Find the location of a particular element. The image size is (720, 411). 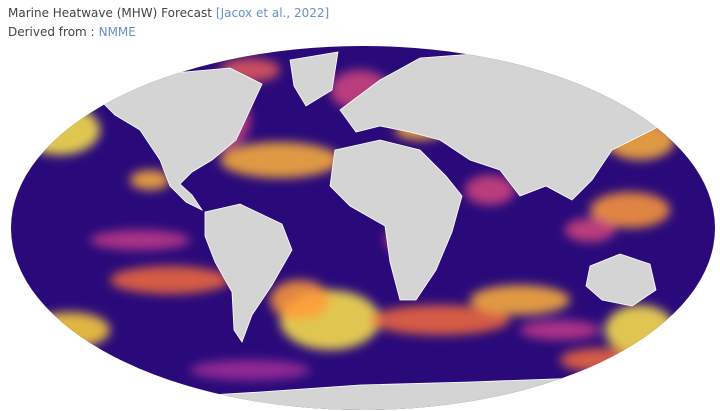

source-line: Derived from : NMME is located at coordinates (72, 32).